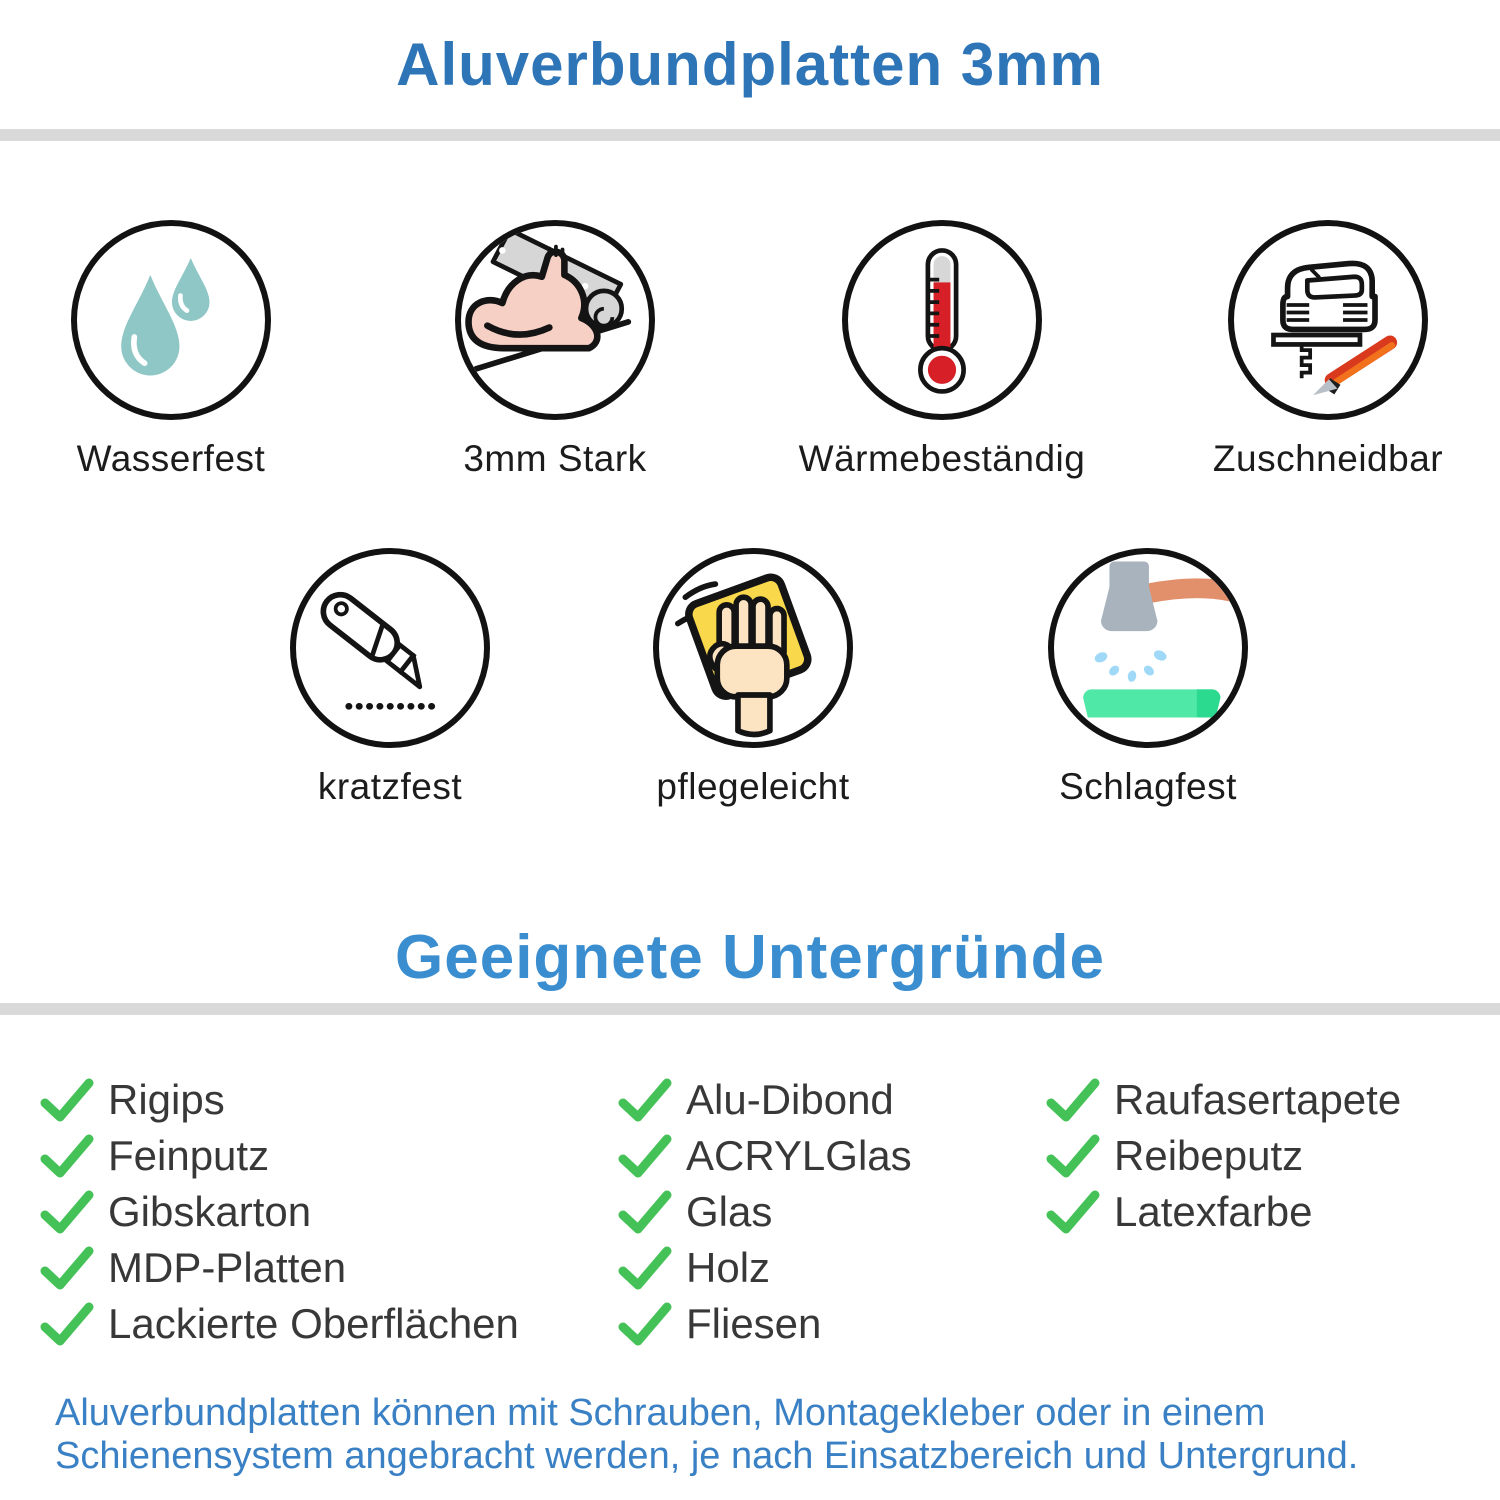  I want to click on substrate-item: Gibskarton, so click(279, 1212).